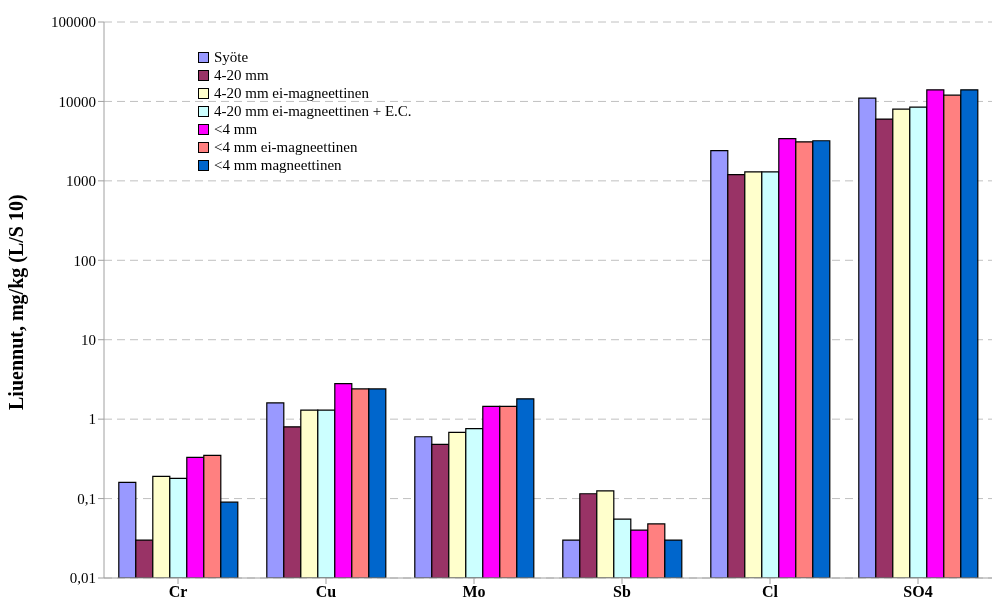  I want to click on x-tick-label: Mo, so click(474, 592).